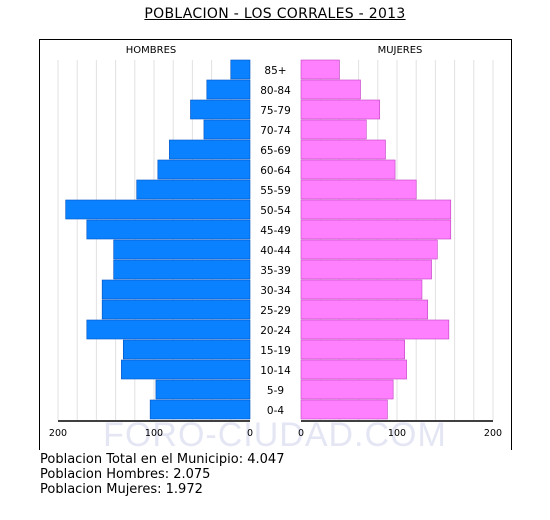 This screenshot has height=520, width=550. I want to click on x-tick-label-left: 200, so click(58, 433).